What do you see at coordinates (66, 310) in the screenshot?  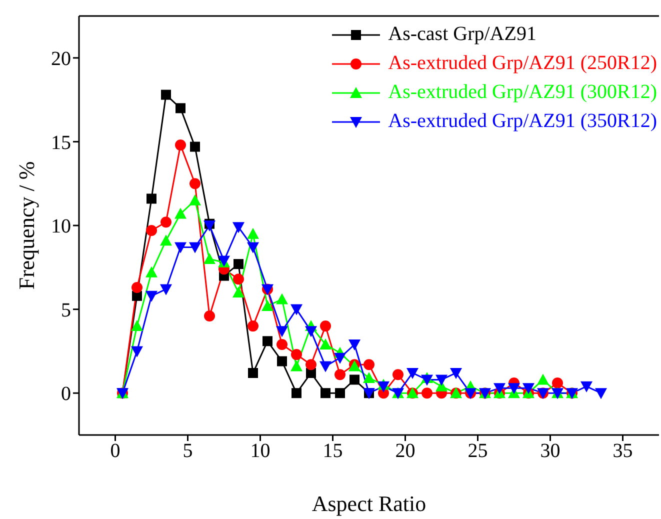 I see `y-tick-label: 5` at bounding box center [66, 310].